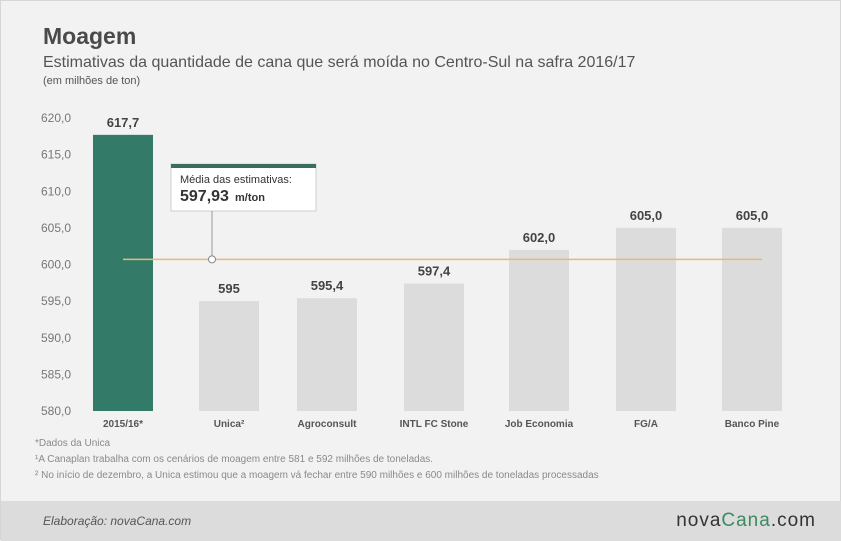  I want to click on y-tick-label: 595,0, so click(56, 301).